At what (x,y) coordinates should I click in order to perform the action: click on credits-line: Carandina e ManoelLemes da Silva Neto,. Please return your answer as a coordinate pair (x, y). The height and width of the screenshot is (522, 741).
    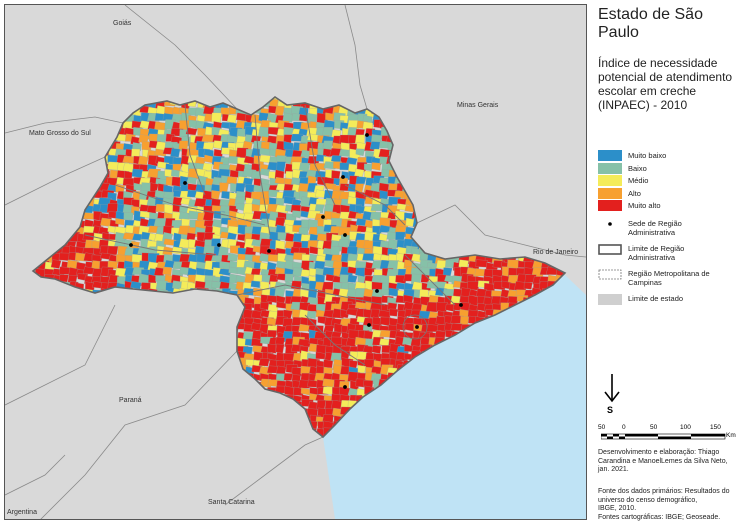
    Looking at the image, I should click on (663, 461).